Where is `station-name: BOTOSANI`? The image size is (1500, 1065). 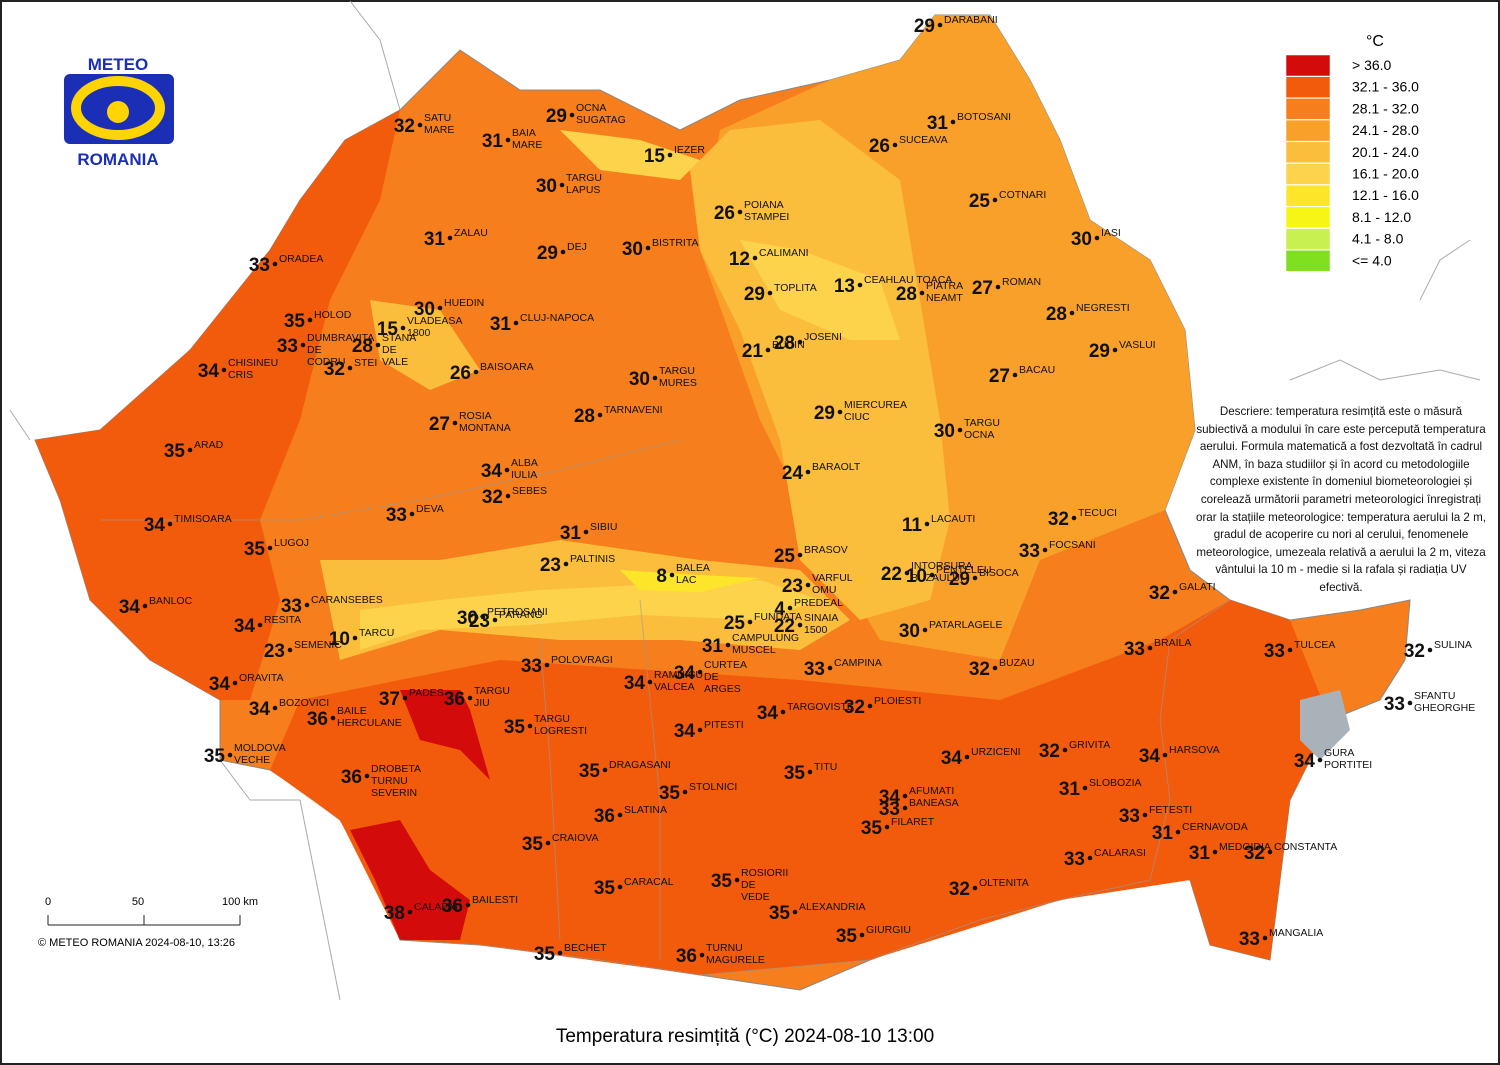
station-name: BOTOSANI is located at coordinates (984, 117).